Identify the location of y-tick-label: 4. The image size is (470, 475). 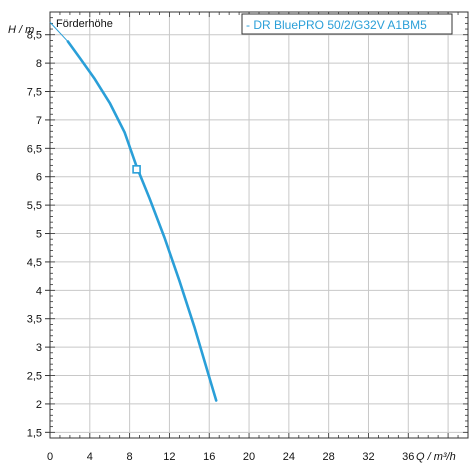
(39, 291).